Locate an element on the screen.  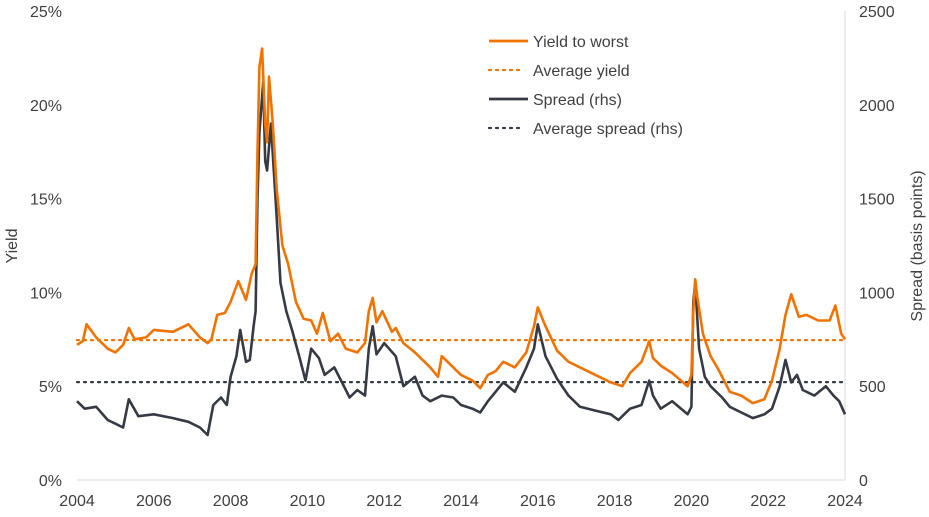
x-tick-label: 2022 is located at coordinates (768, 501).